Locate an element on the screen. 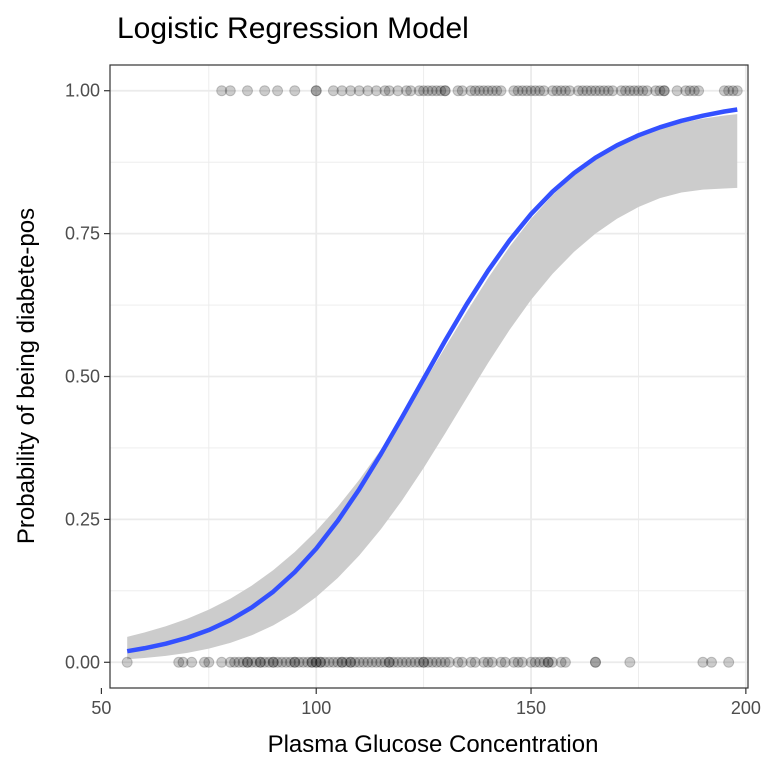  x-tick-label: 50 is located at coordinates (101, 708).